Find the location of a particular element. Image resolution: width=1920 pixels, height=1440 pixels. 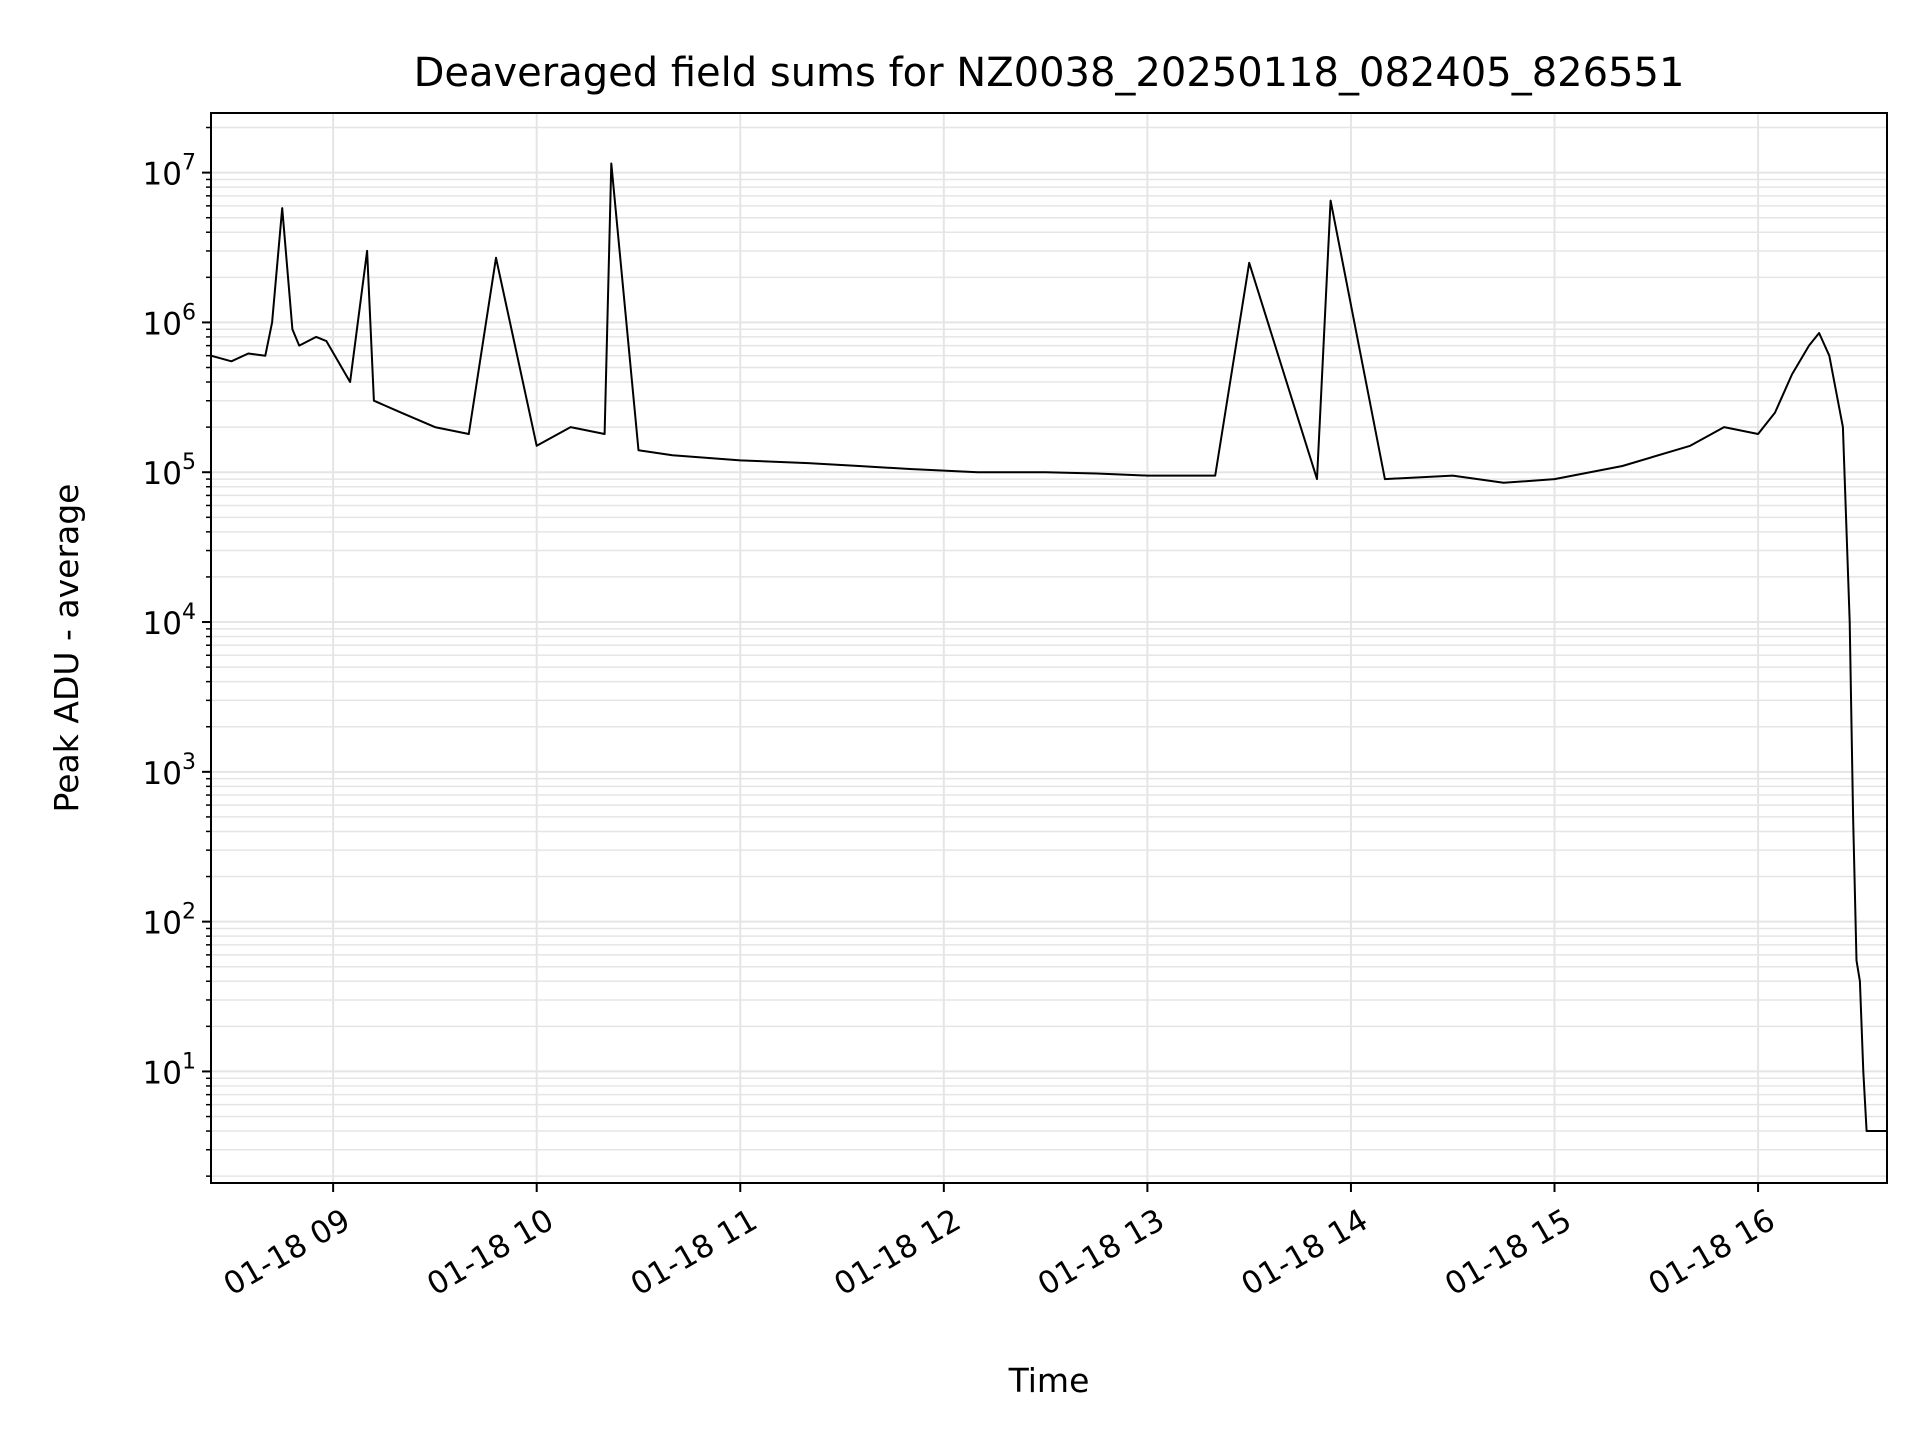

y-tick-label: 10⁵ is located at coordinates (169, 471).